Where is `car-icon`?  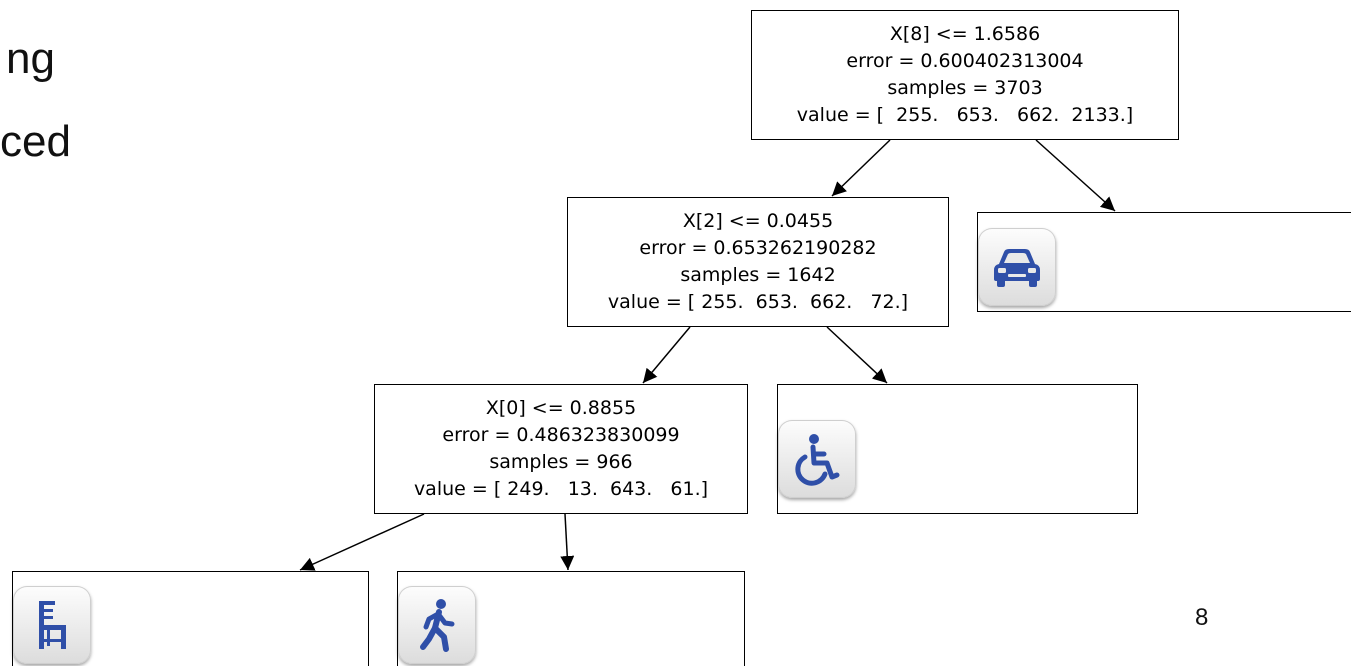
car-icon is located at coordinates (1017, 267).